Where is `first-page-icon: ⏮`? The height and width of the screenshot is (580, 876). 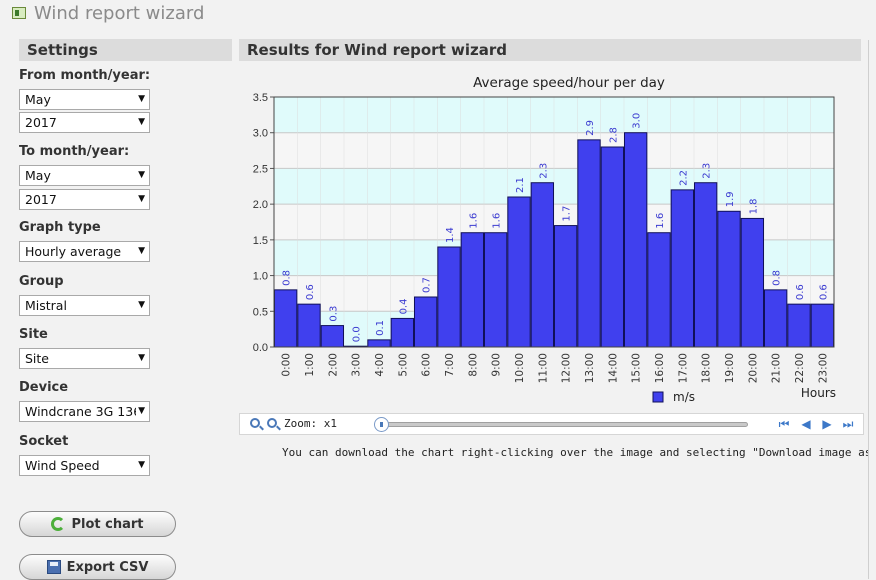
first-page-icon: ⏮ is located at coordinates (784, 424).